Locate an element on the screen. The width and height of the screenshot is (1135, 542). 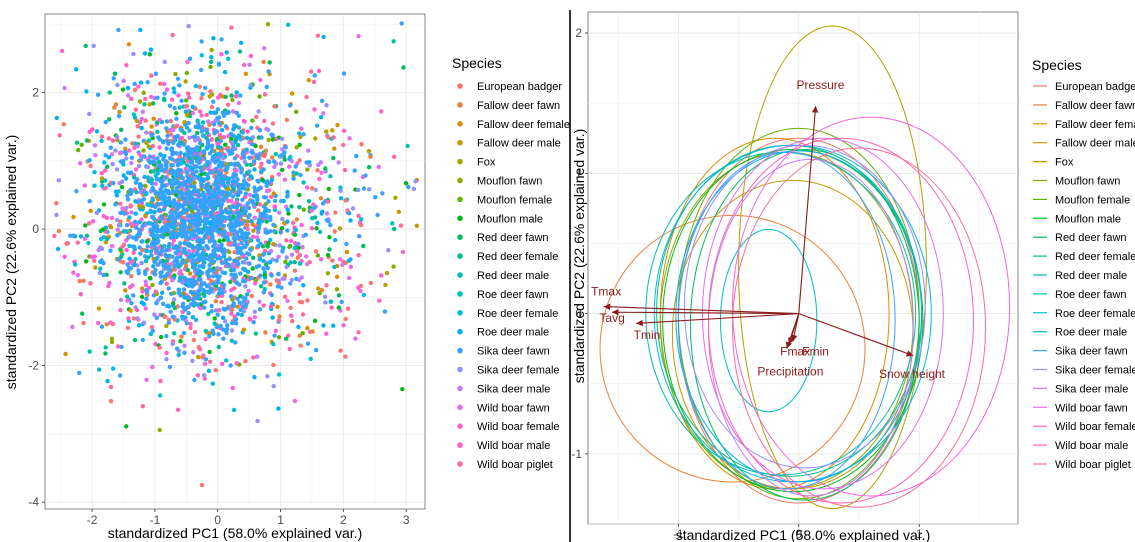
variable-label: Fmin is located at coordinates (815, 352).